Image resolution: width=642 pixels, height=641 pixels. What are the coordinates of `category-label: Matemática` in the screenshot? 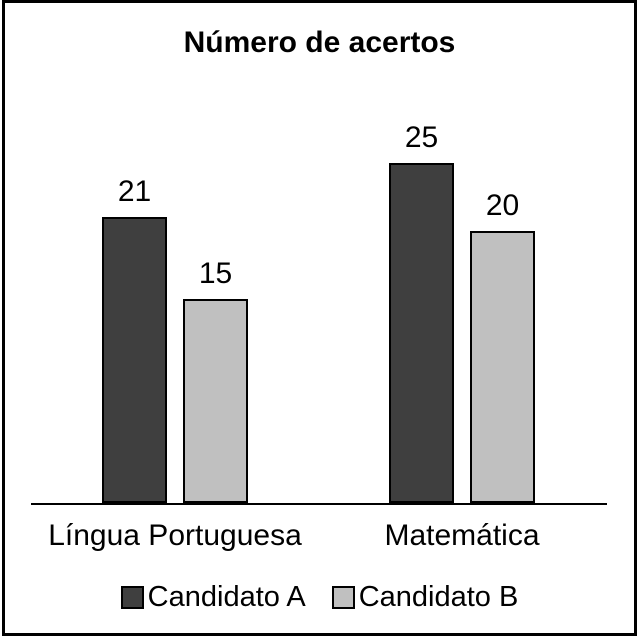 It's located at (462, 535).